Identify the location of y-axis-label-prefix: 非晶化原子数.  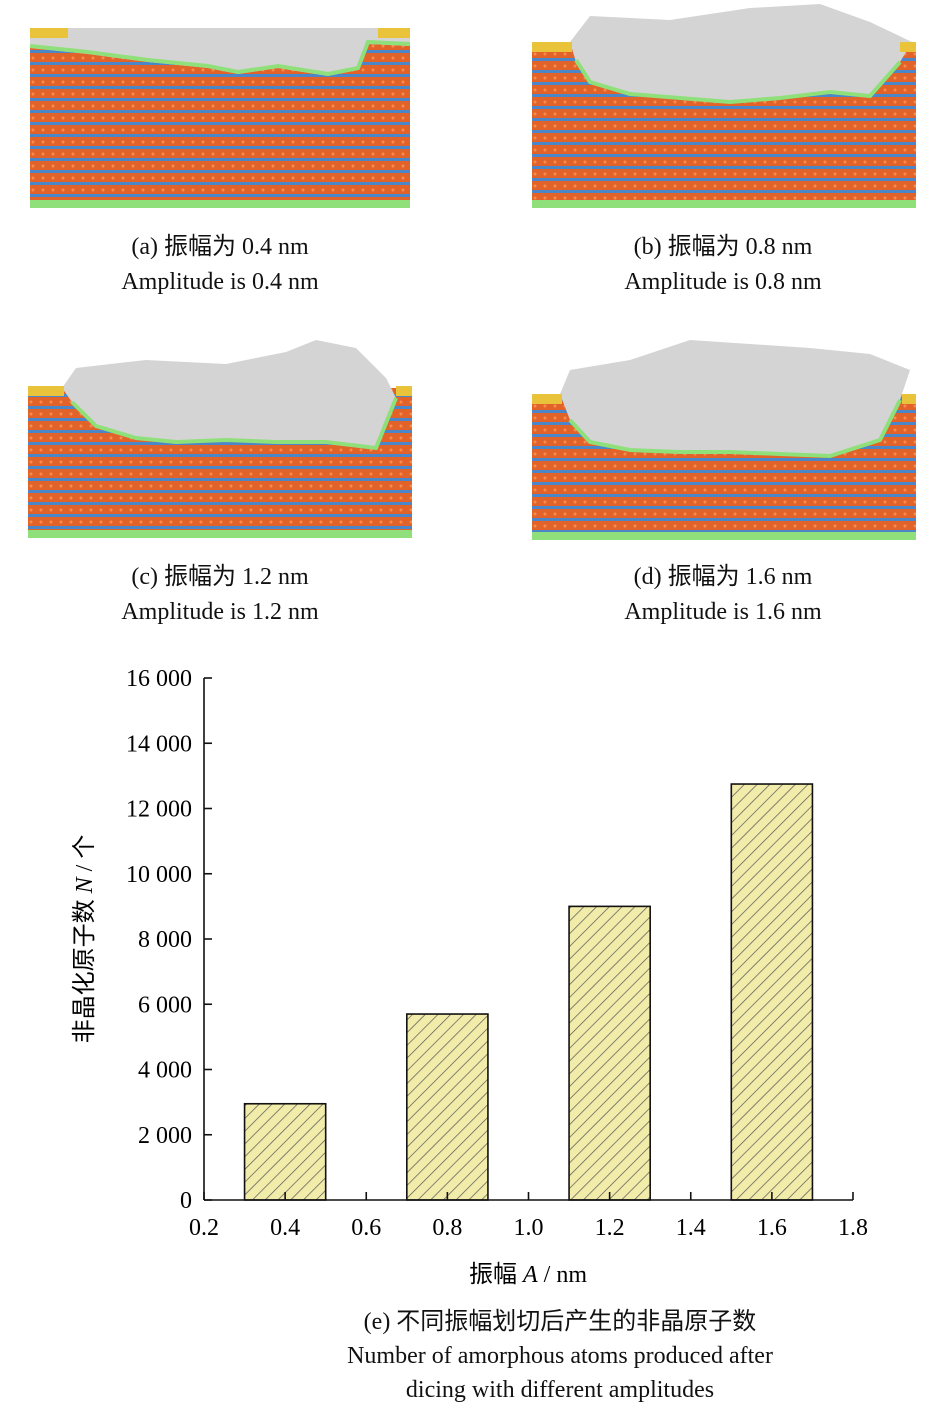
(84, 968).